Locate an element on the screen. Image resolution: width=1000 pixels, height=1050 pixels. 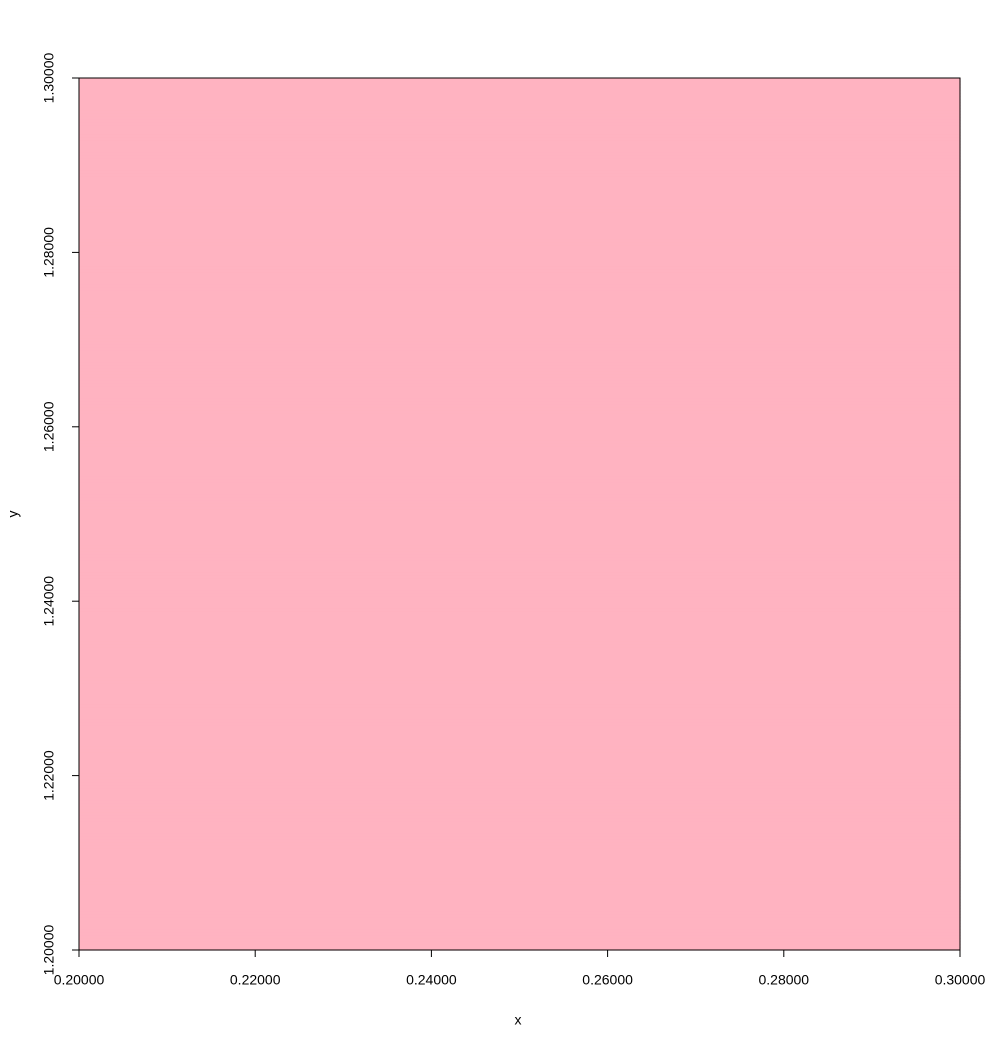
x-tick-label: 0.24000 is located at coordinates (431, 980).